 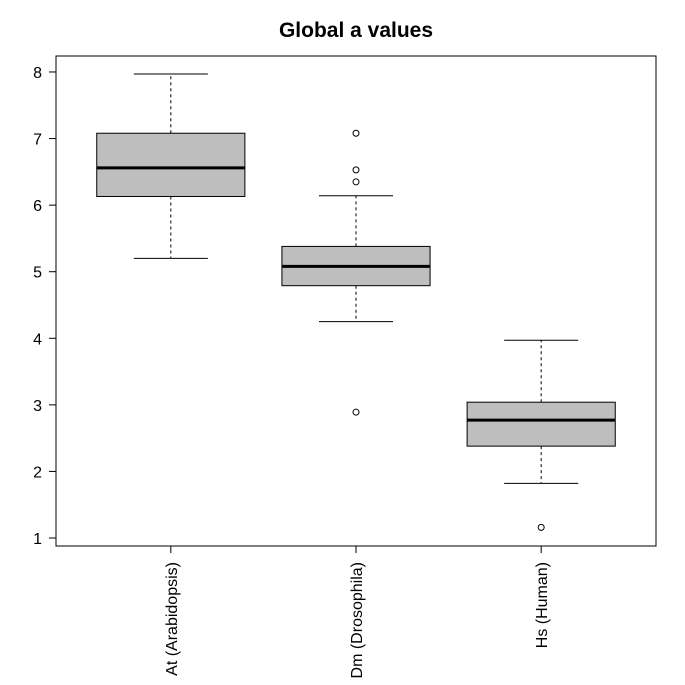 I want to click on y-tick-label: 2, so click(x=37, y=472).